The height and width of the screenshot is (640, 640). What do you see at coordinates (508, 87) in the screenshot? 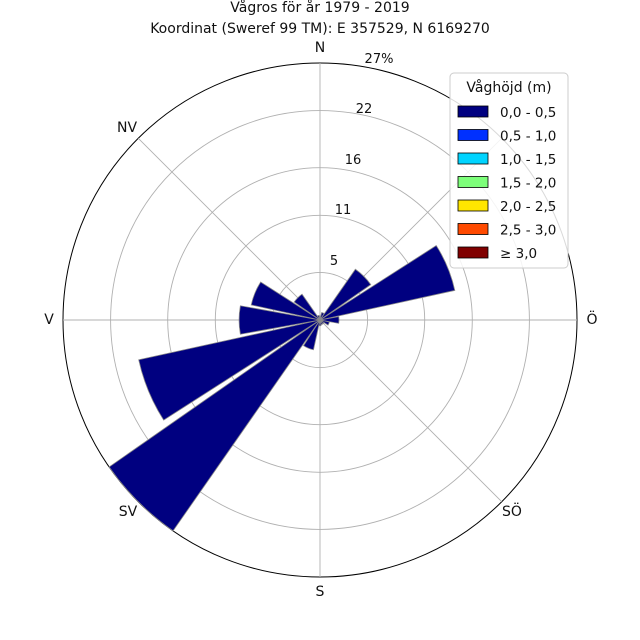
I see `legend-title: Våghöjd (m)` at bounding box center [508, 87].